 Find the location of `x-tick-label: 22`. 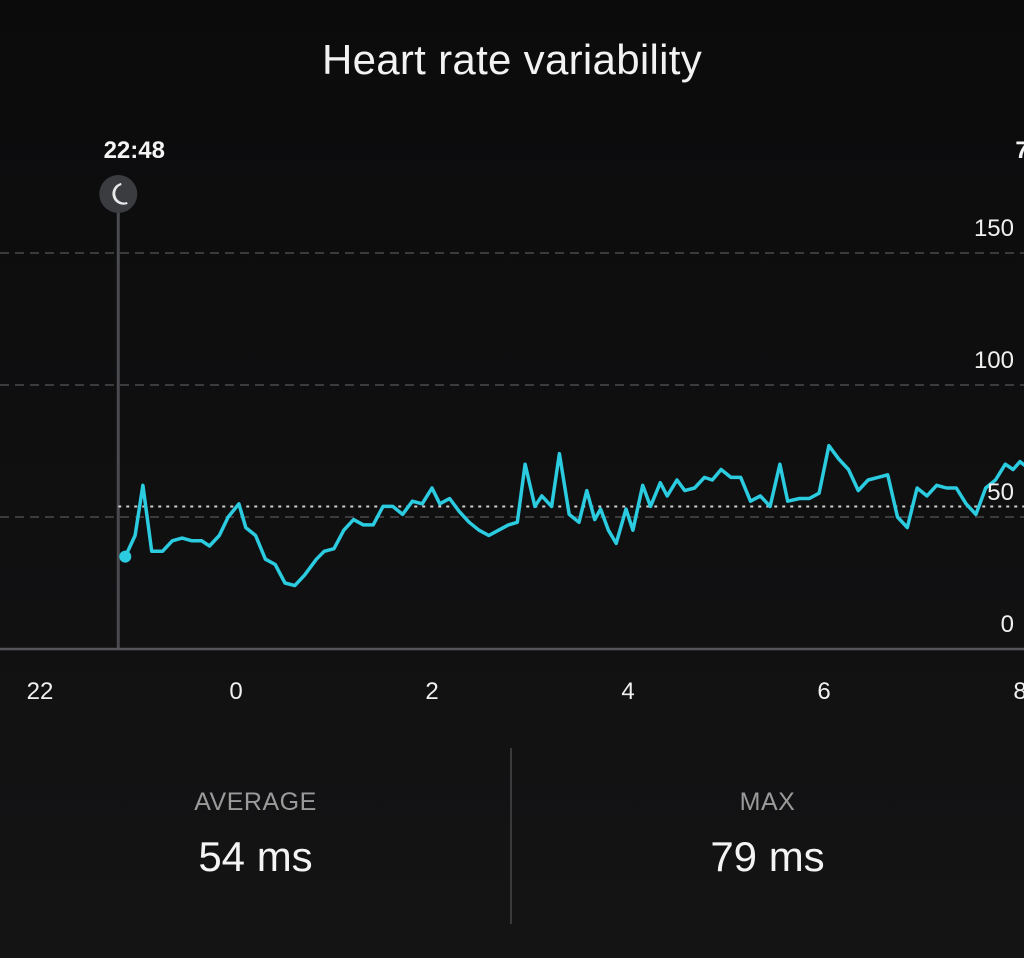

x-tick-label: 22 is located at coordinates (40, 691).